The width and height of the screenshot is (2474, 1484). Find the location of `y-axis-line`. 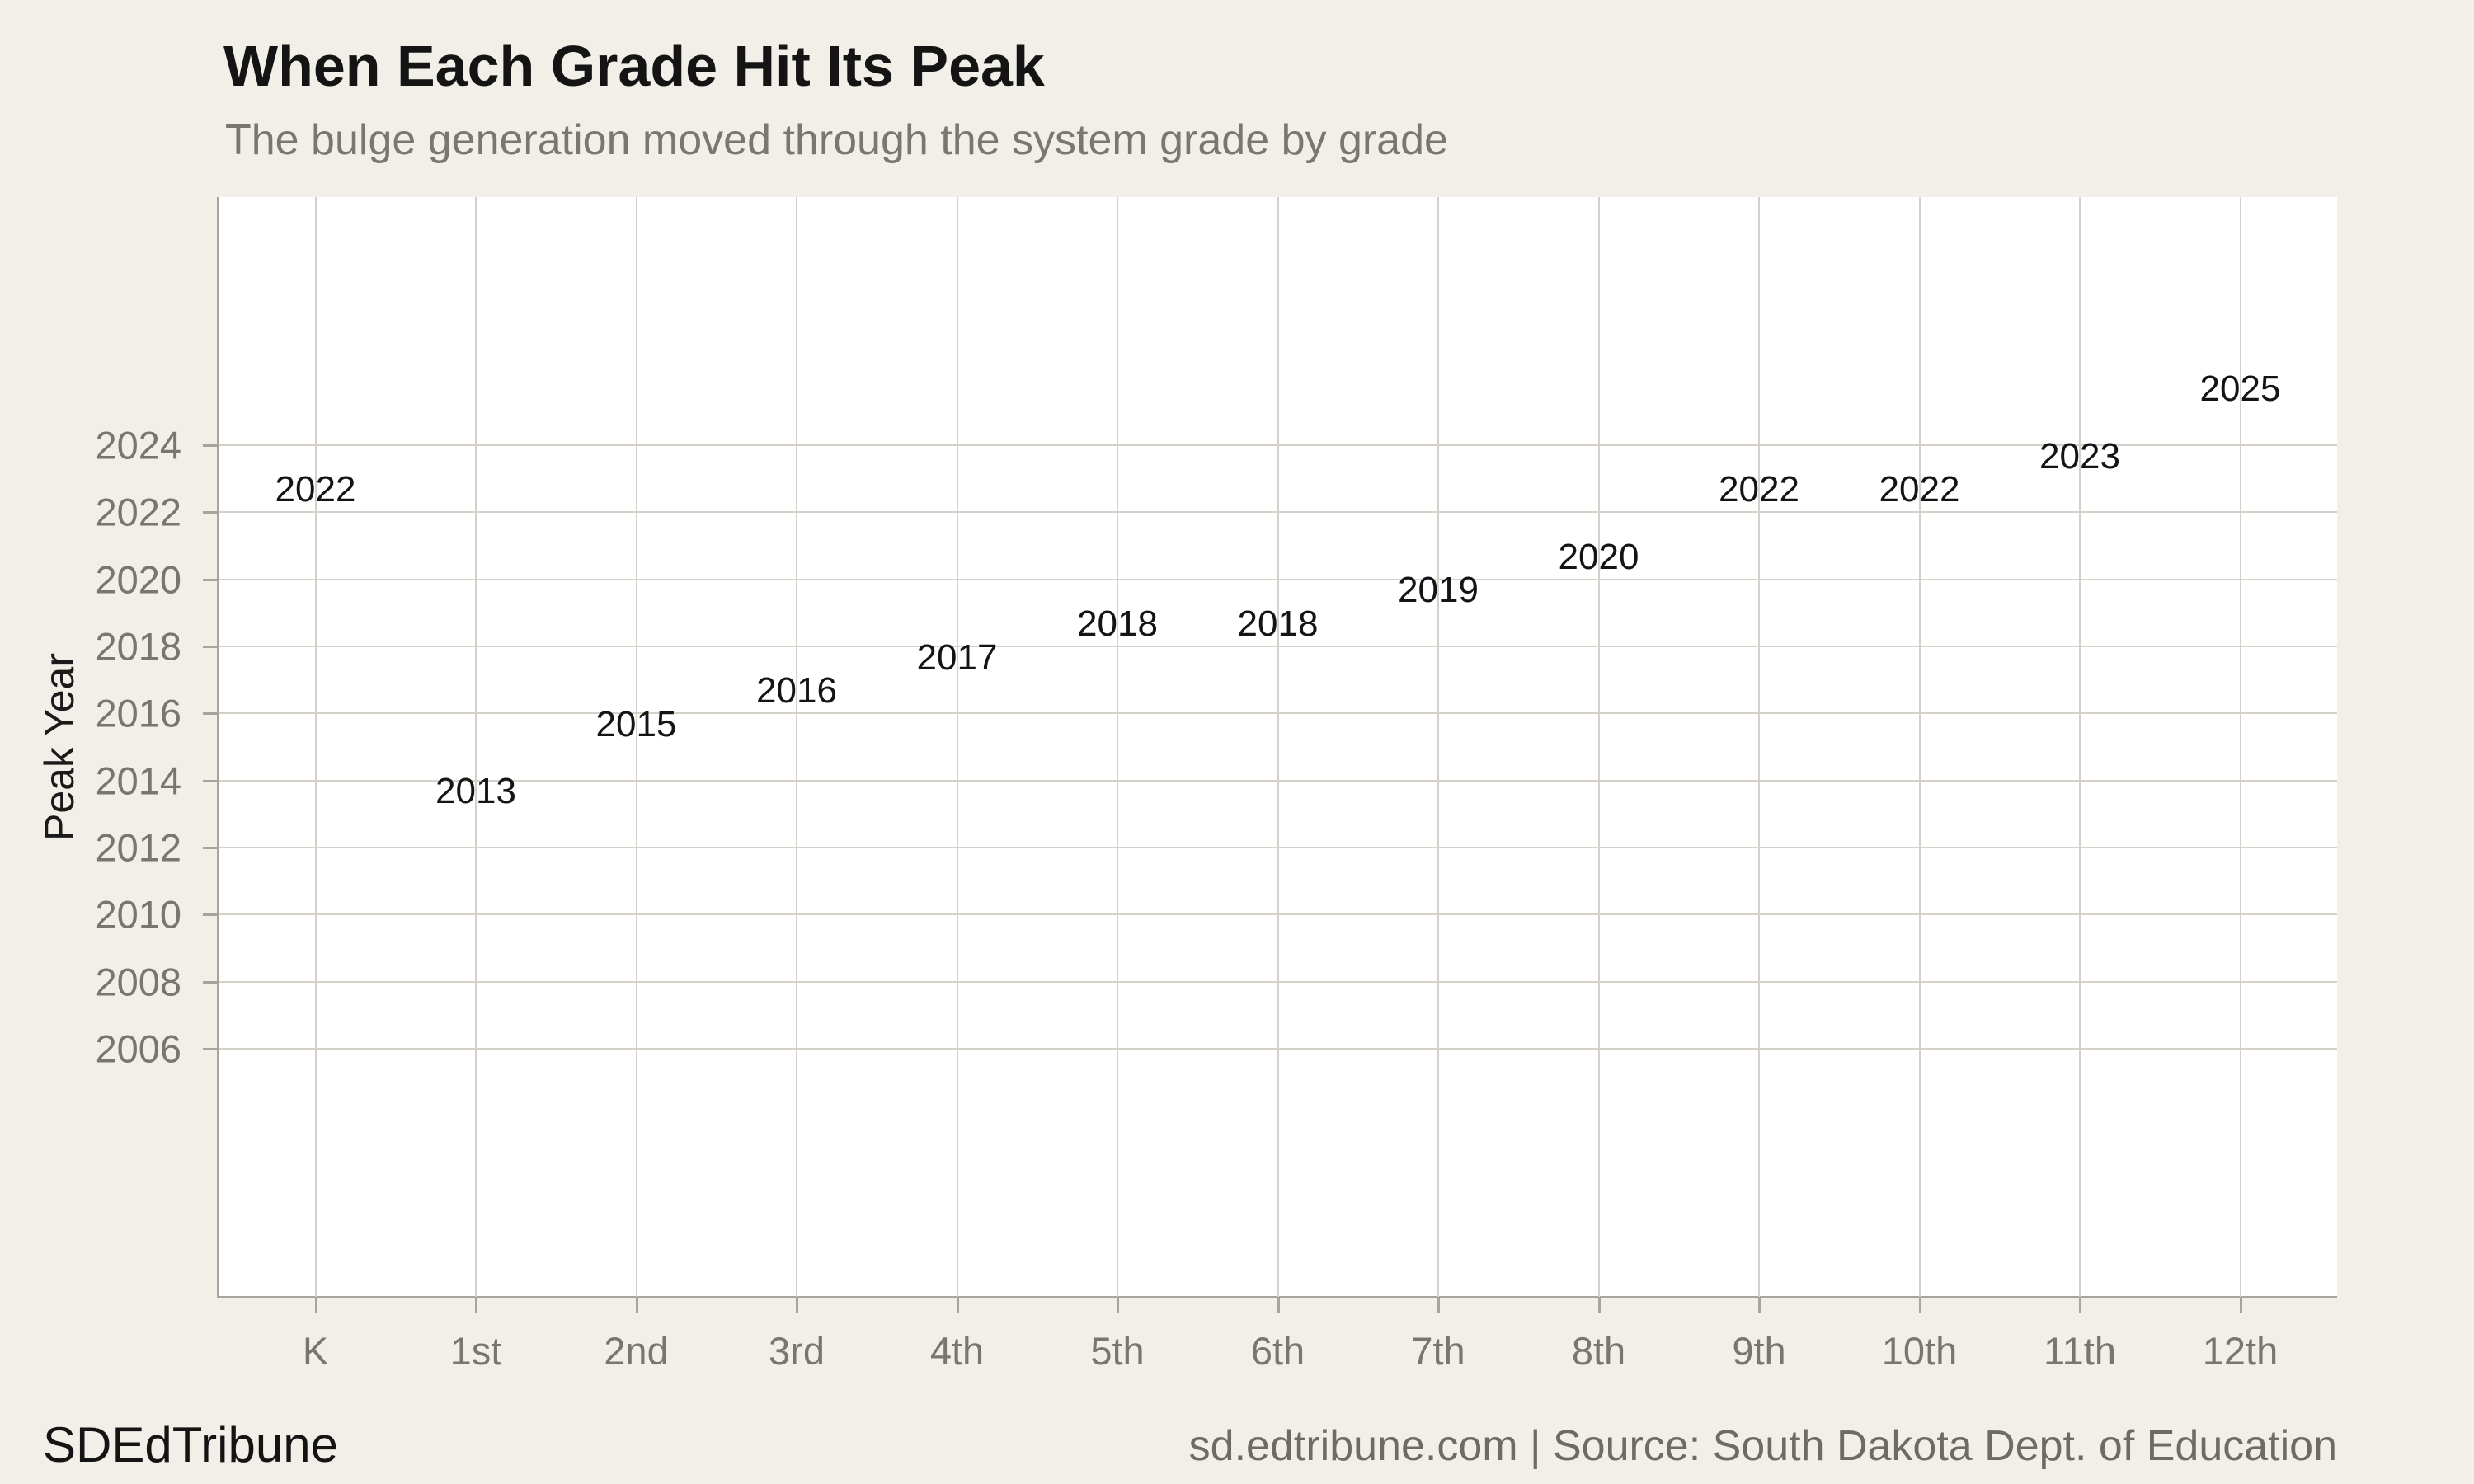

y-axis-line is located at coordinates (218, 747).